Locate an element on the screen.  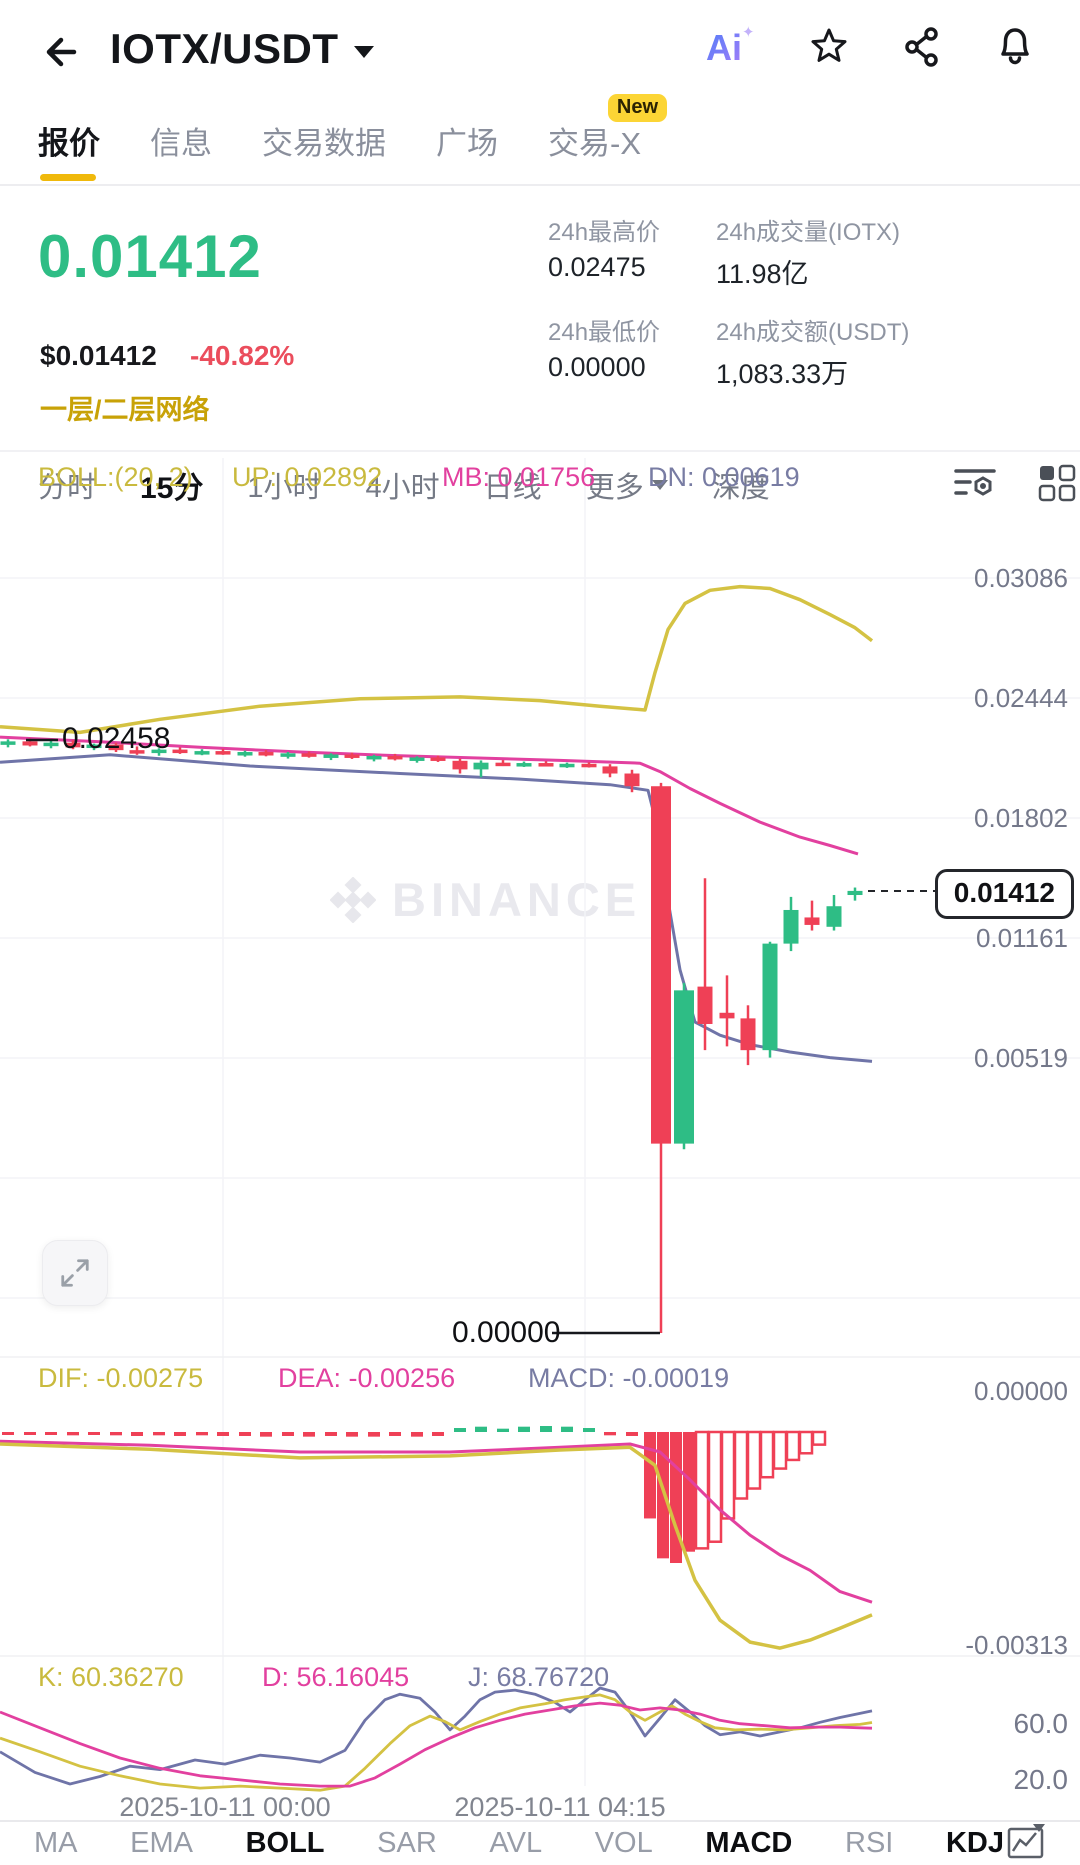
price-change-percent: -40.82% is located at coordinates (242, 355).